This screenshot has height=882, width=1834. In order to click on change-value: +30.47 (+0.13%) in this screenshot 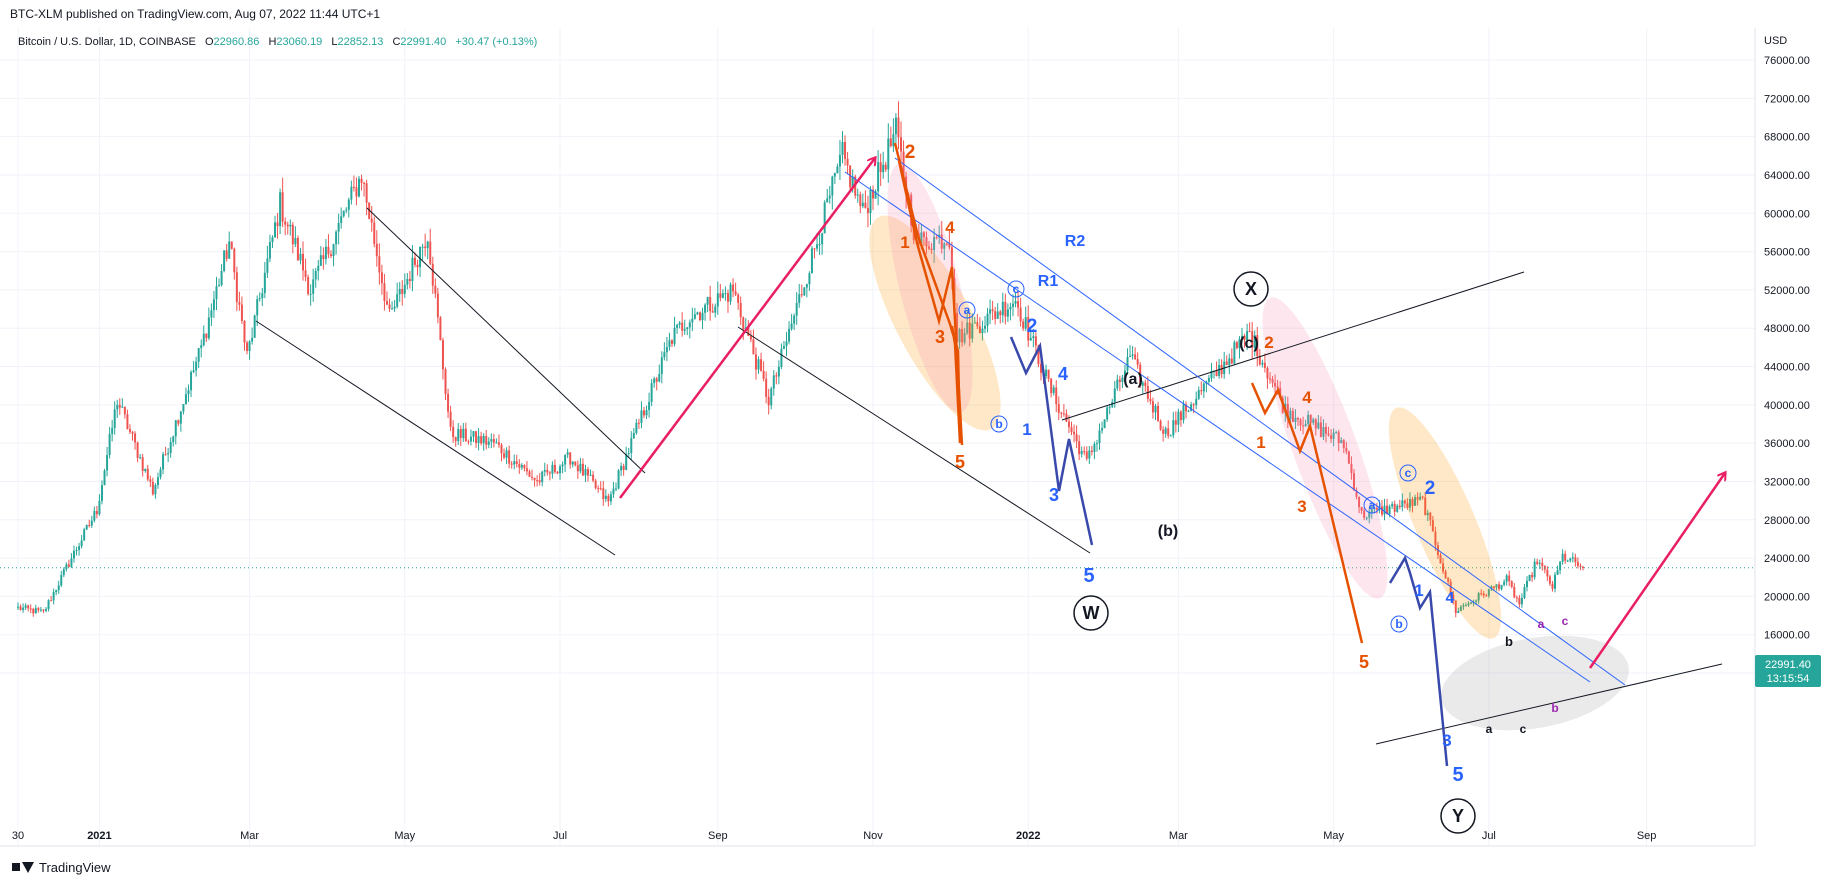, I will do `click(496, 42)`.